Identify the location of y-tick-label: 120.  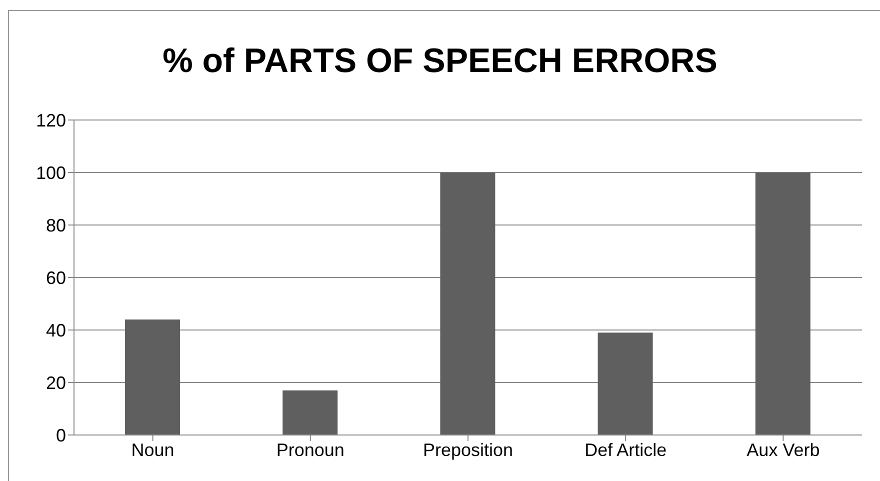
(51, 120).